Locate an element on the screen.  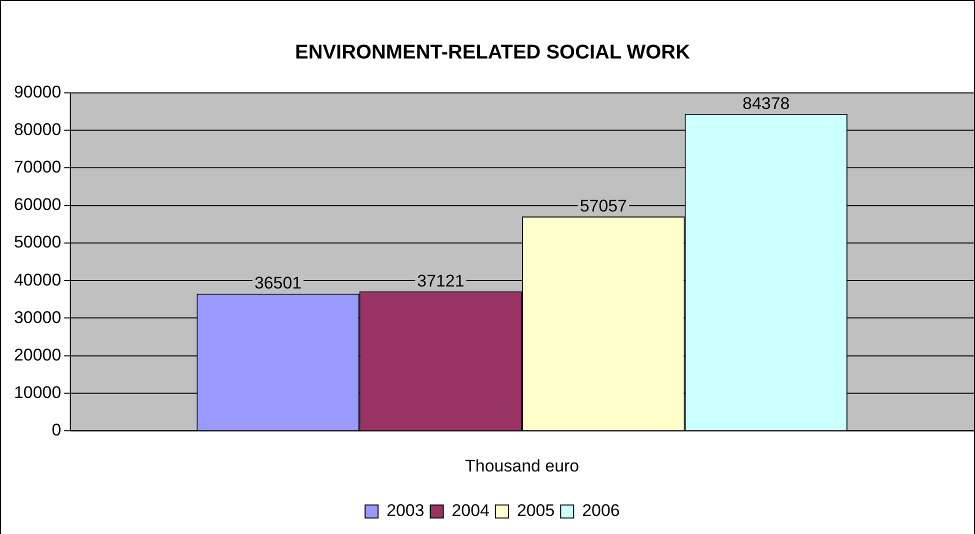
y-tick-label: 40000 is located at coordinates (38, 280).